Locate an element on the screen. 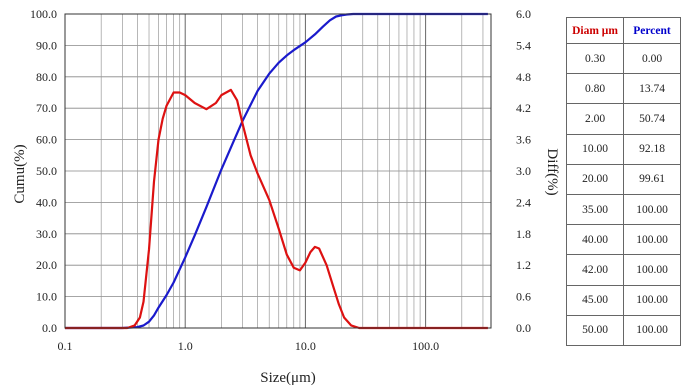 This screenshot has height=389, width=684. diam-cell: 42.00 is located at coordinates (595, 270).